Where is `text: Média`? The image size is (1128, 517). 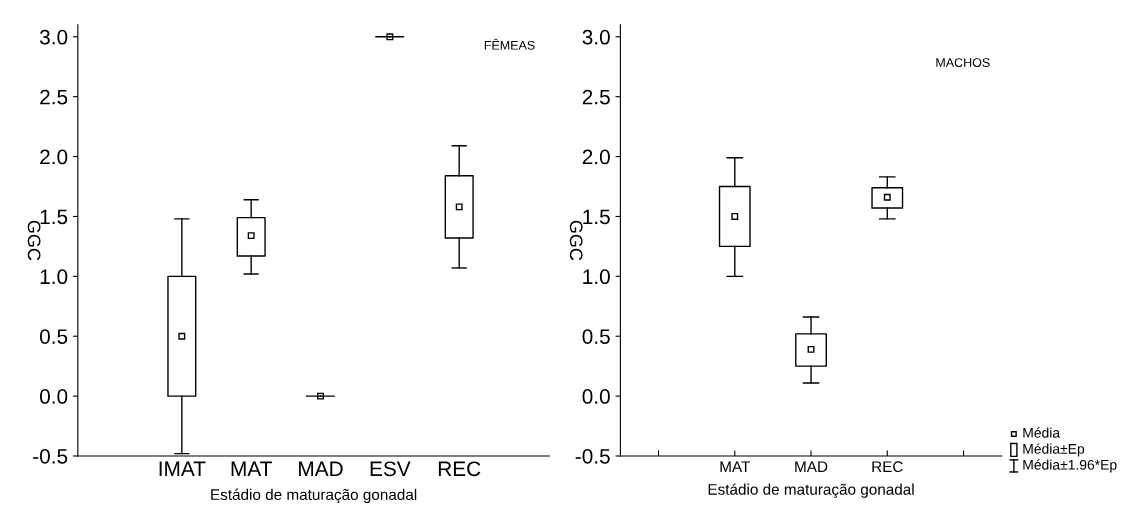
text: Média is located at coordinates (1042, 432).